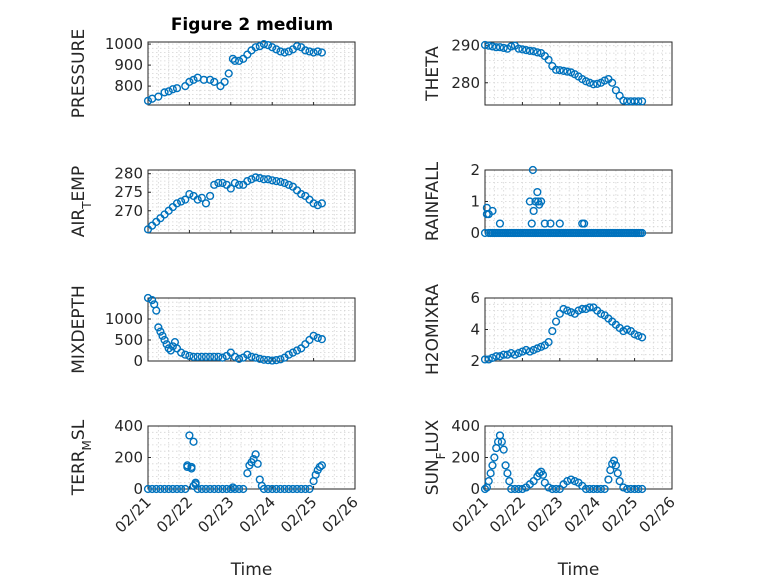 The image size is (778, 583). I want to click on y-tick-label: 200, so click(128, 458).